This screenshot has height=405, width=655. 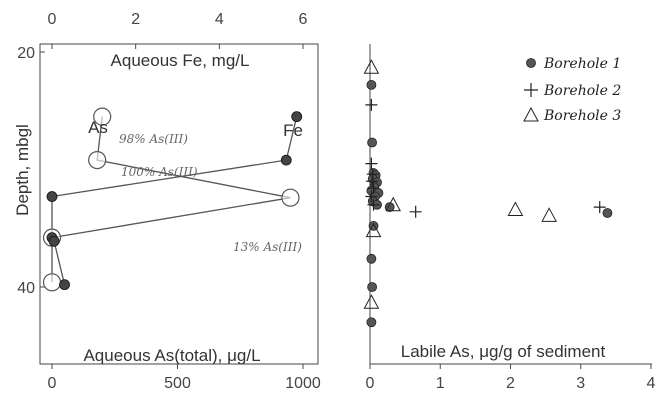 I want to click on bottom-axis-label: Aqueous As(total), μg/L, so click(x=171, y=355).